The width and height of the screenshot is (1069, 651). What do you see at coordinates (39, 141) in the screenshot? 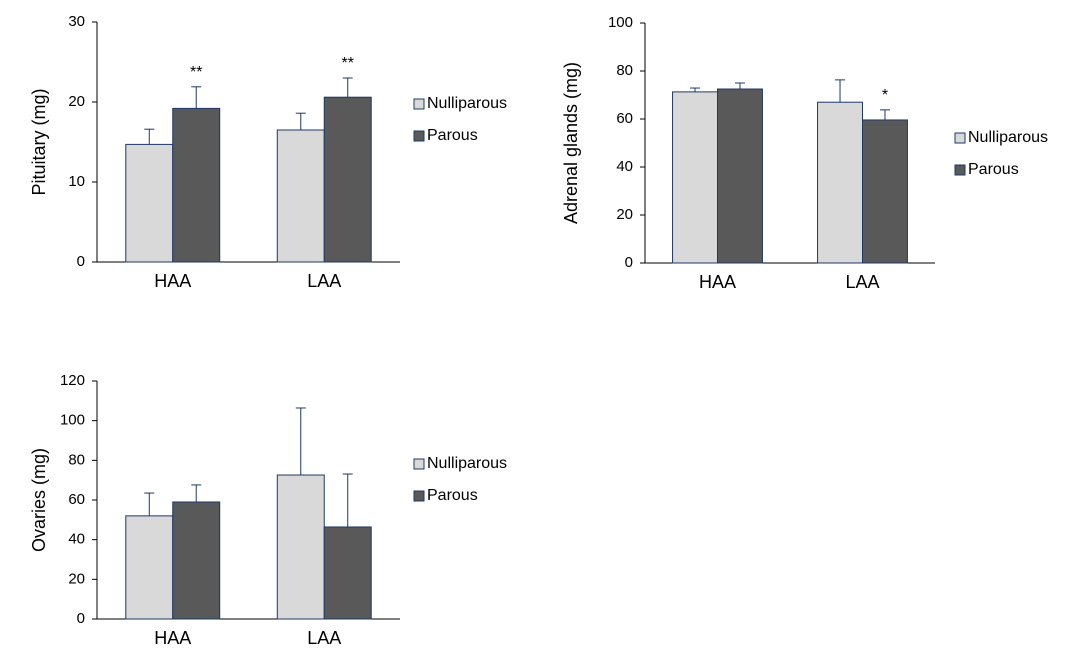
I see `y-axis-label: Pituitary (mg)` at bounding box center [39, 141].